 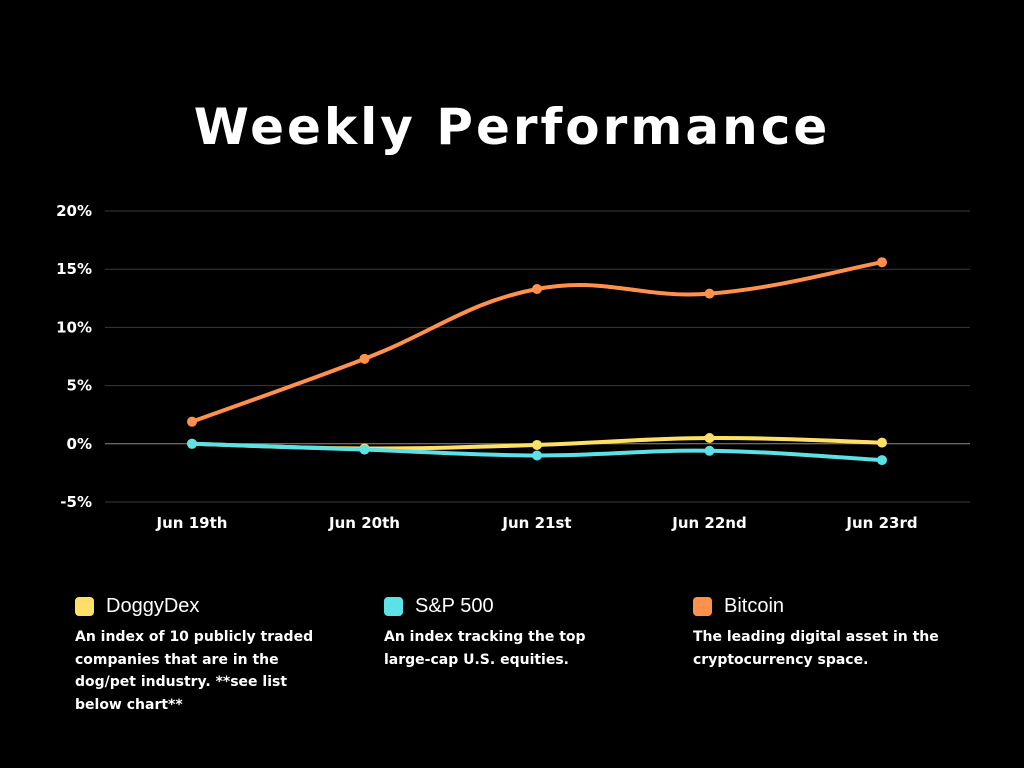 I want to click on legend-label-sp500: S&P 500, so click(x=454, y=605).